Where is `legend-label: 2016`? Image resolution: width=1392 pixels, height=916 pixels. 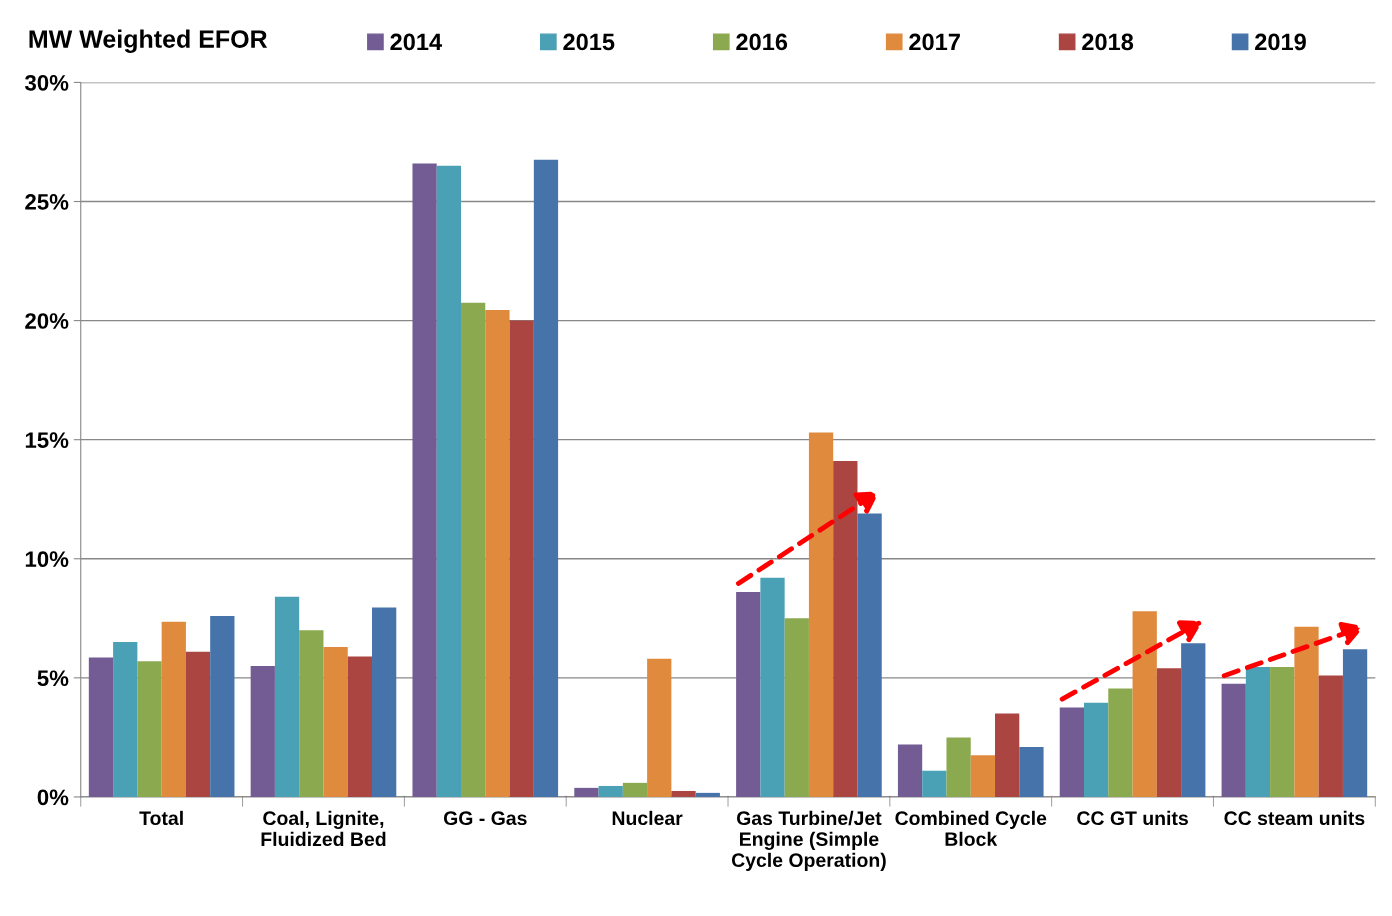
legend-label: 2016 is located at coordinates (762, 42).